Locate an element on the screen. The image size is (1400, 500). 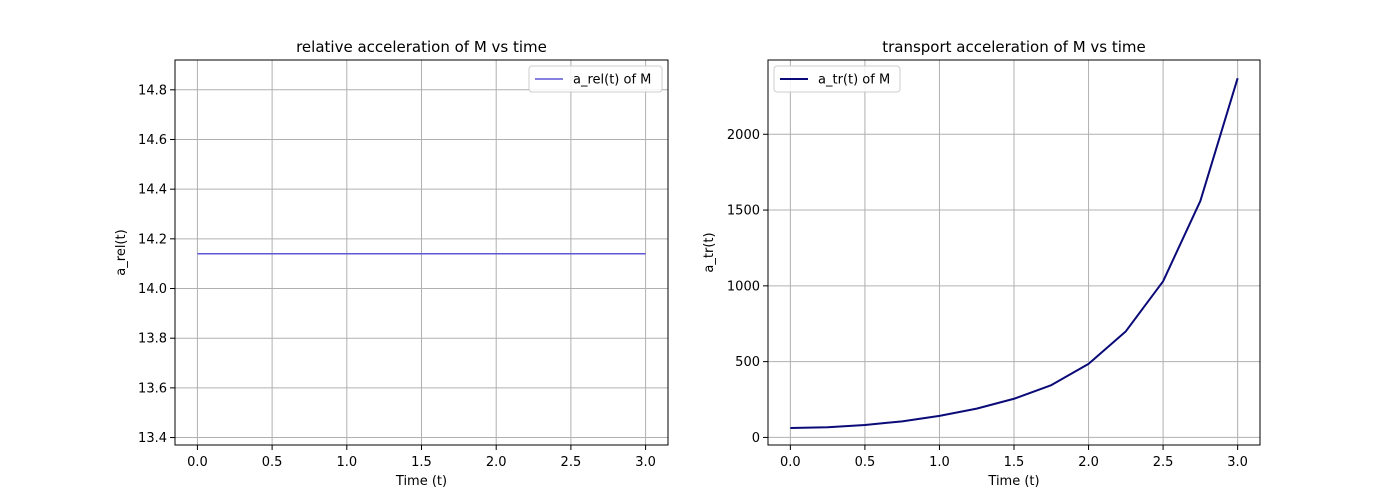
y-tick-label: 13.8 is located at coordinates (152, 339).